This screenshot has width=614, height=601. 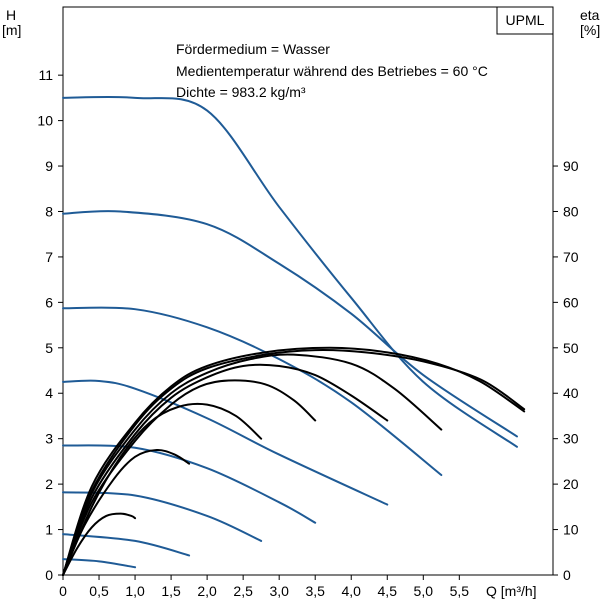 What do you see at coordinates (315, 591) in the screenshot?
I see `x-tick-label: 3,5` at bounding box center [315, 591].